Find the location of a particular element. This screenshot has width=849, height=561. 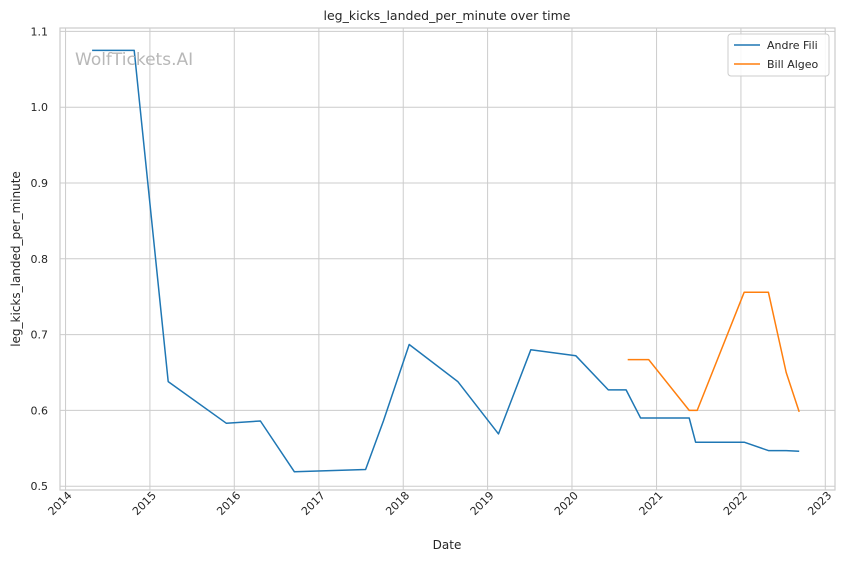

legend-label-bill-algeo: Bill Algeo is located at coordinates (793, 64).